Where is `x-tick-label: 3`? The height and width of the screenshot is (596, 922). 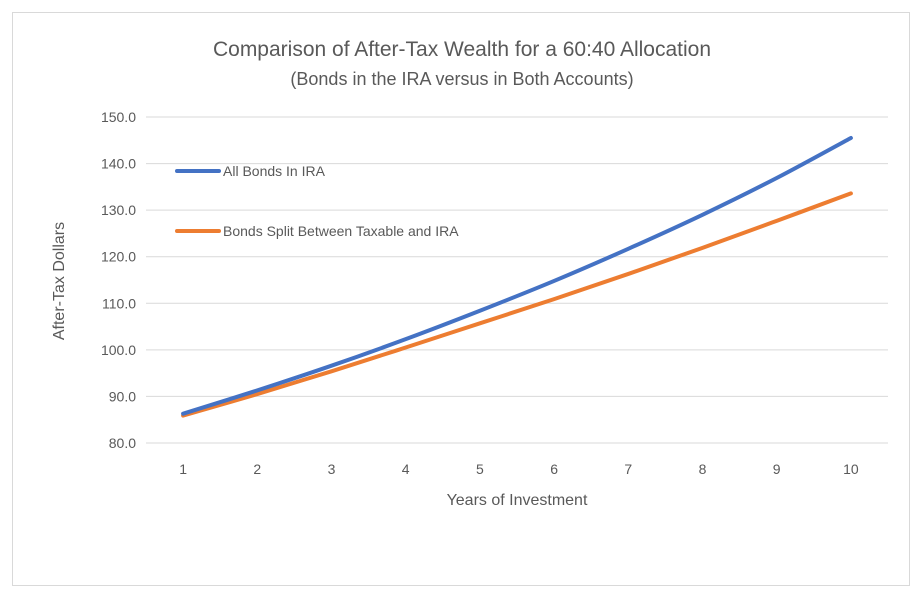
x-tick-label: 3 is located at coordinates (332, 469).